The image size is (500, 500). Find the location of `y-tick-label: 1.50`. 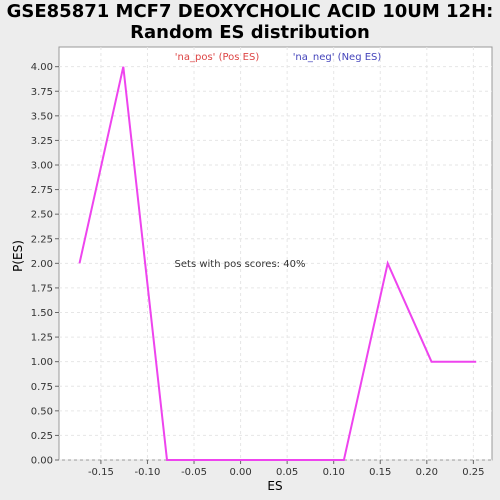

y-tick-label: 1.50 is located at coordinates (42, 313).